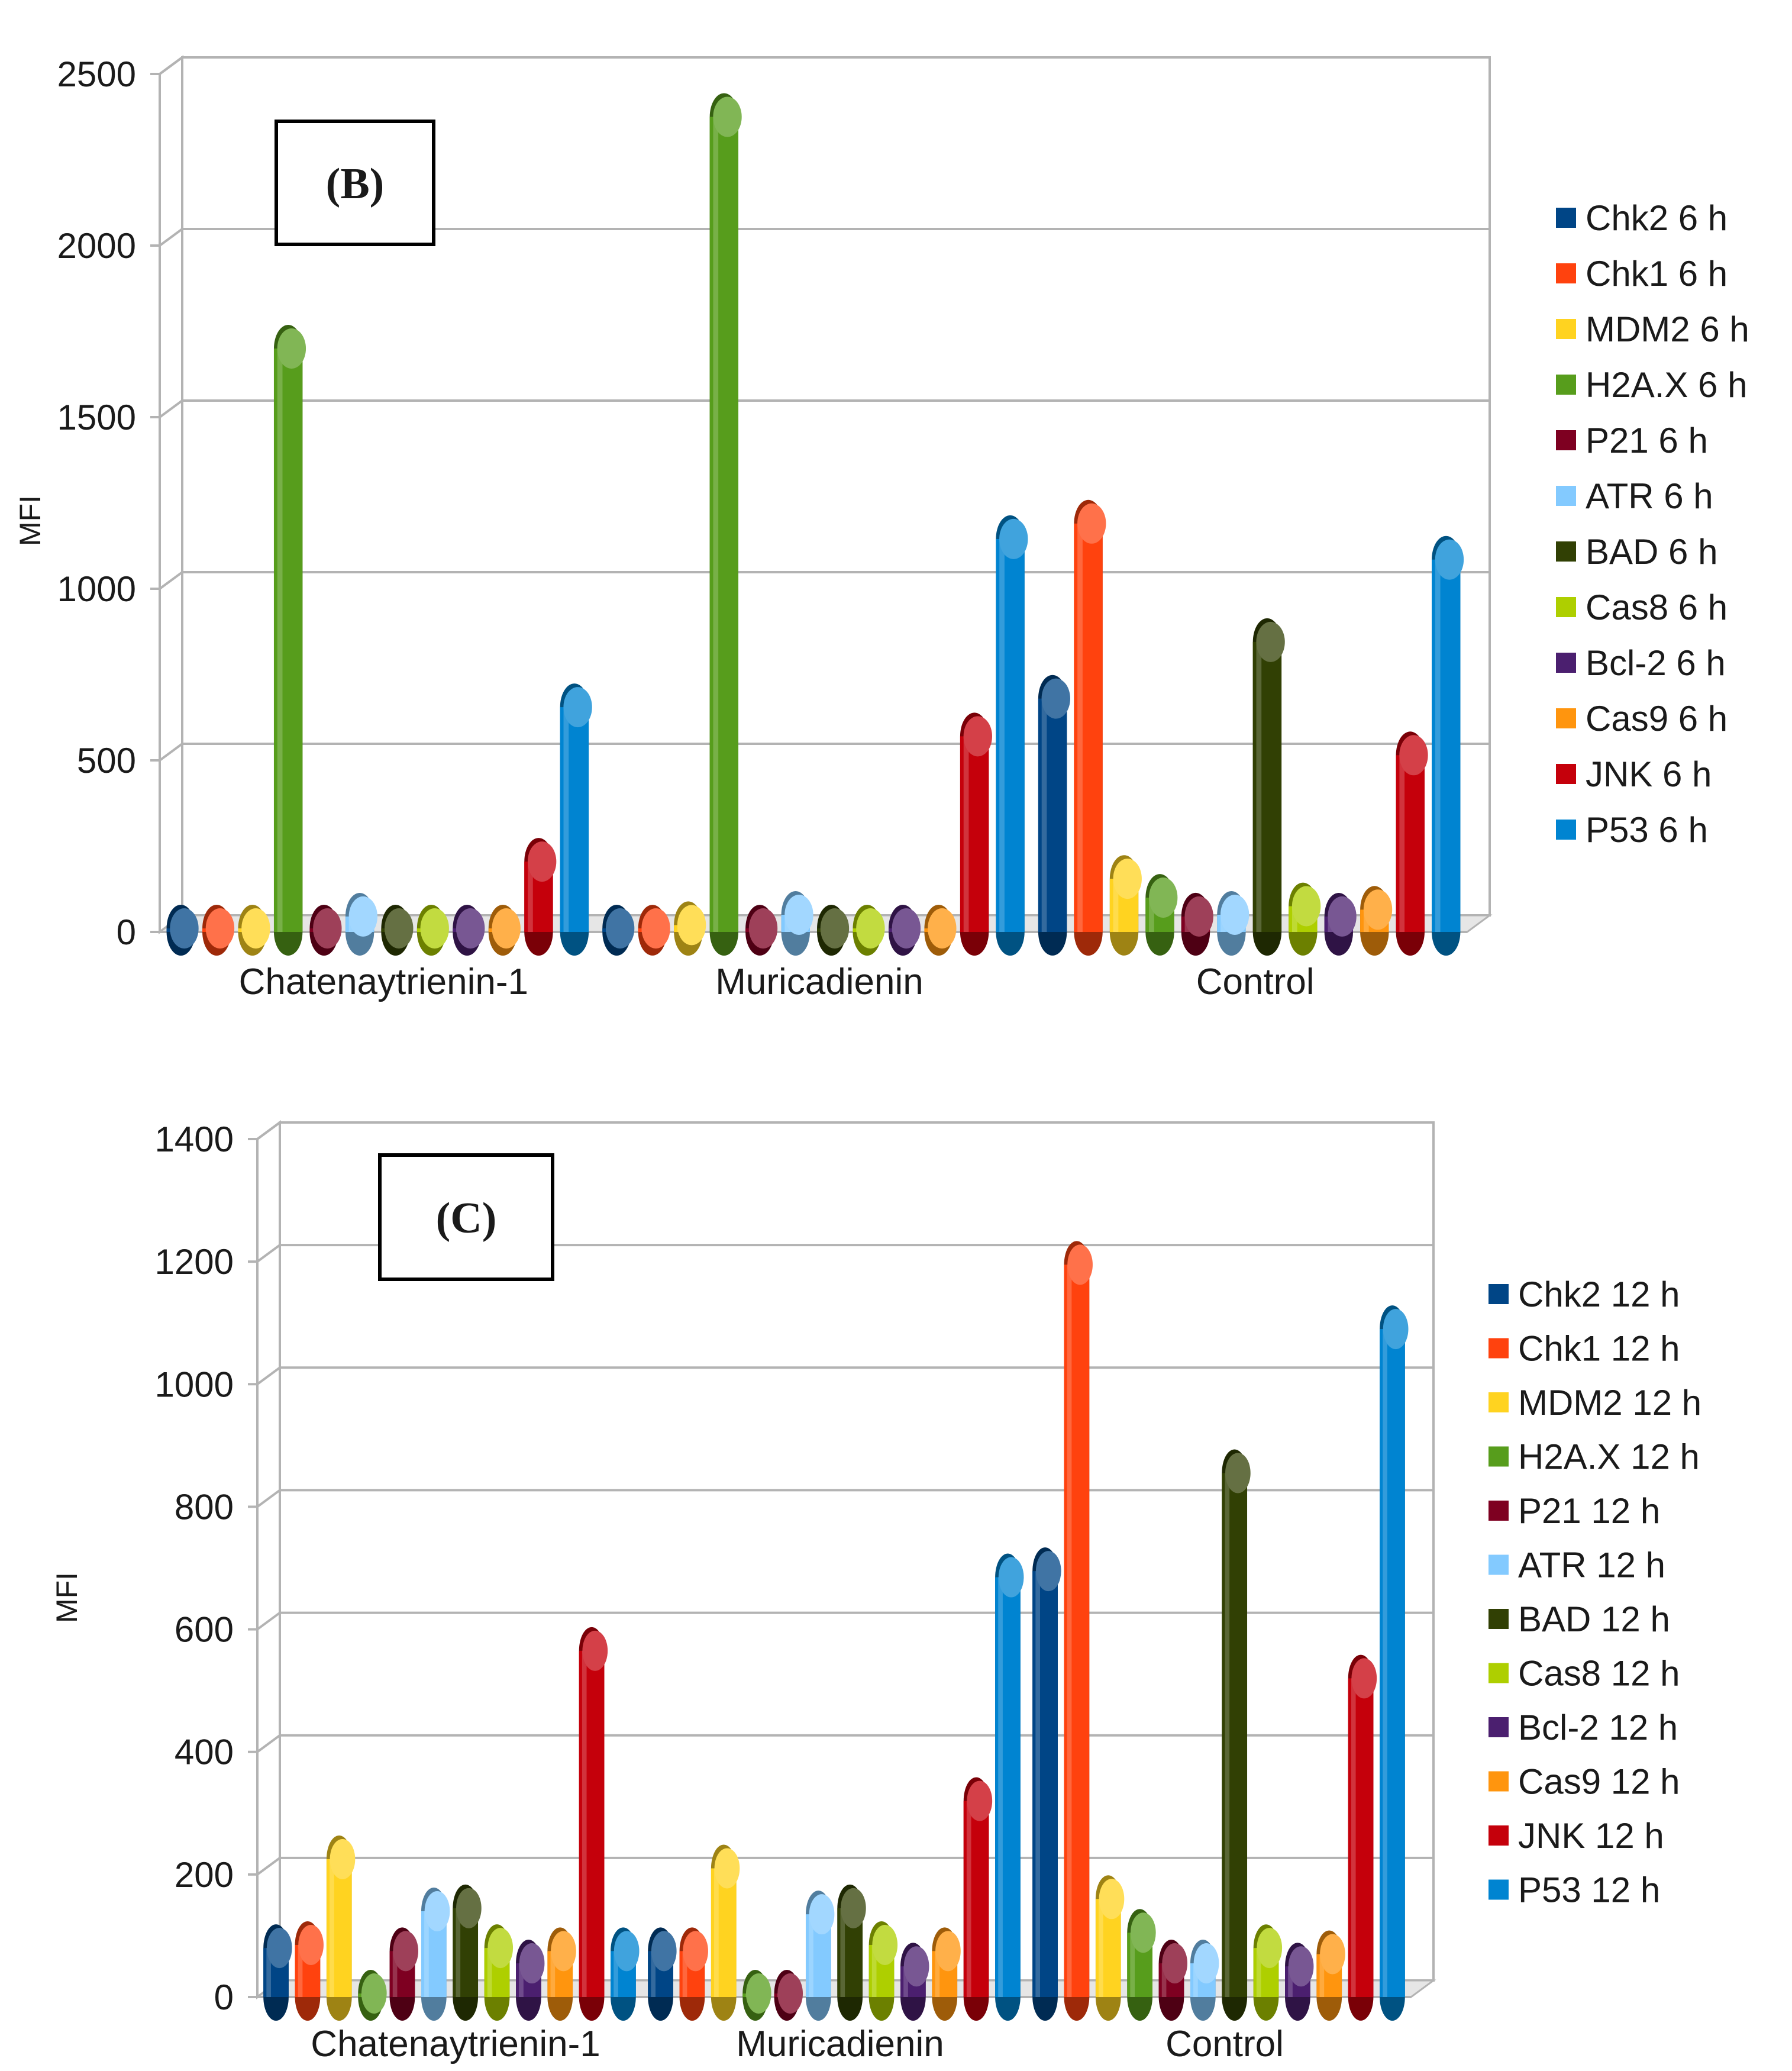 The width and height of the screenshot is (1792, 2071). What do you see at coordinates (171, 494) in the screenshot?
I see `chart-b-side-wall` at bounding box center [171, 494].